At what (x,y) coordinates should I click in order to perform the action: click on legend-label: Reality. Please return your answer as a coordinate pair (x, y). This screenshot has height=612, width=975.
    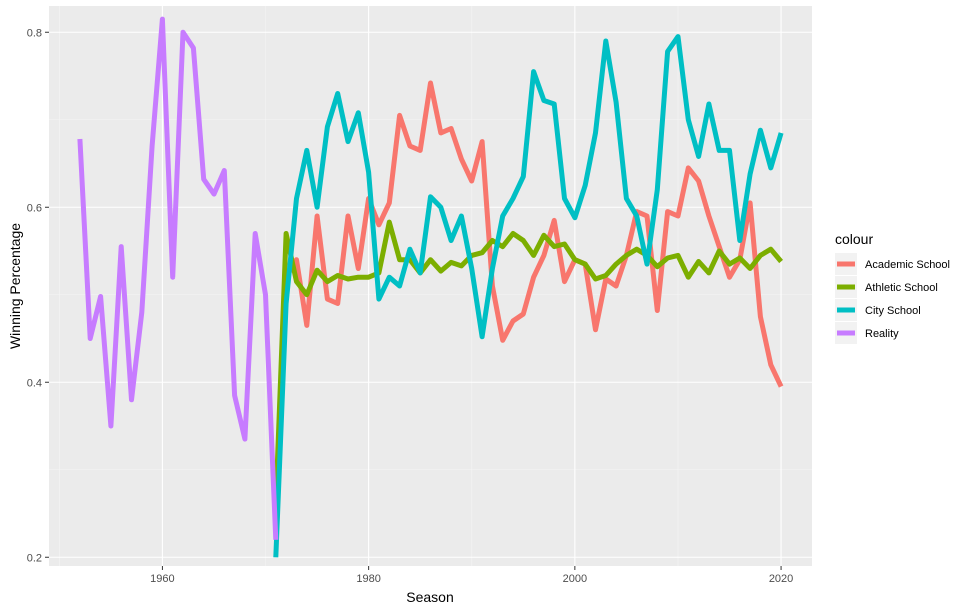
    Looking at the image, I should click on (882, 334).